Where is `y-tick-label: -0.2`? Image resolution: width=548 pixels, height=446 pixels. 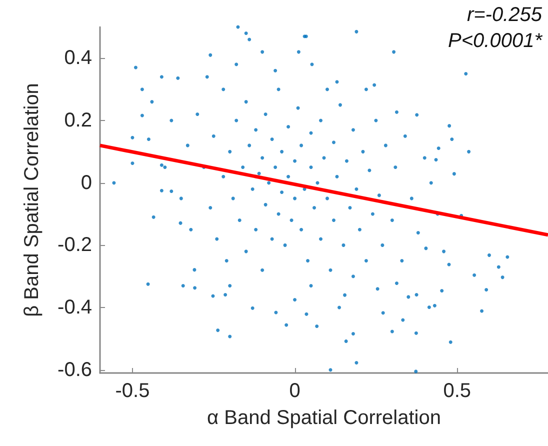 y-tick-label: -0.2 is located at coordinates (75, 245).